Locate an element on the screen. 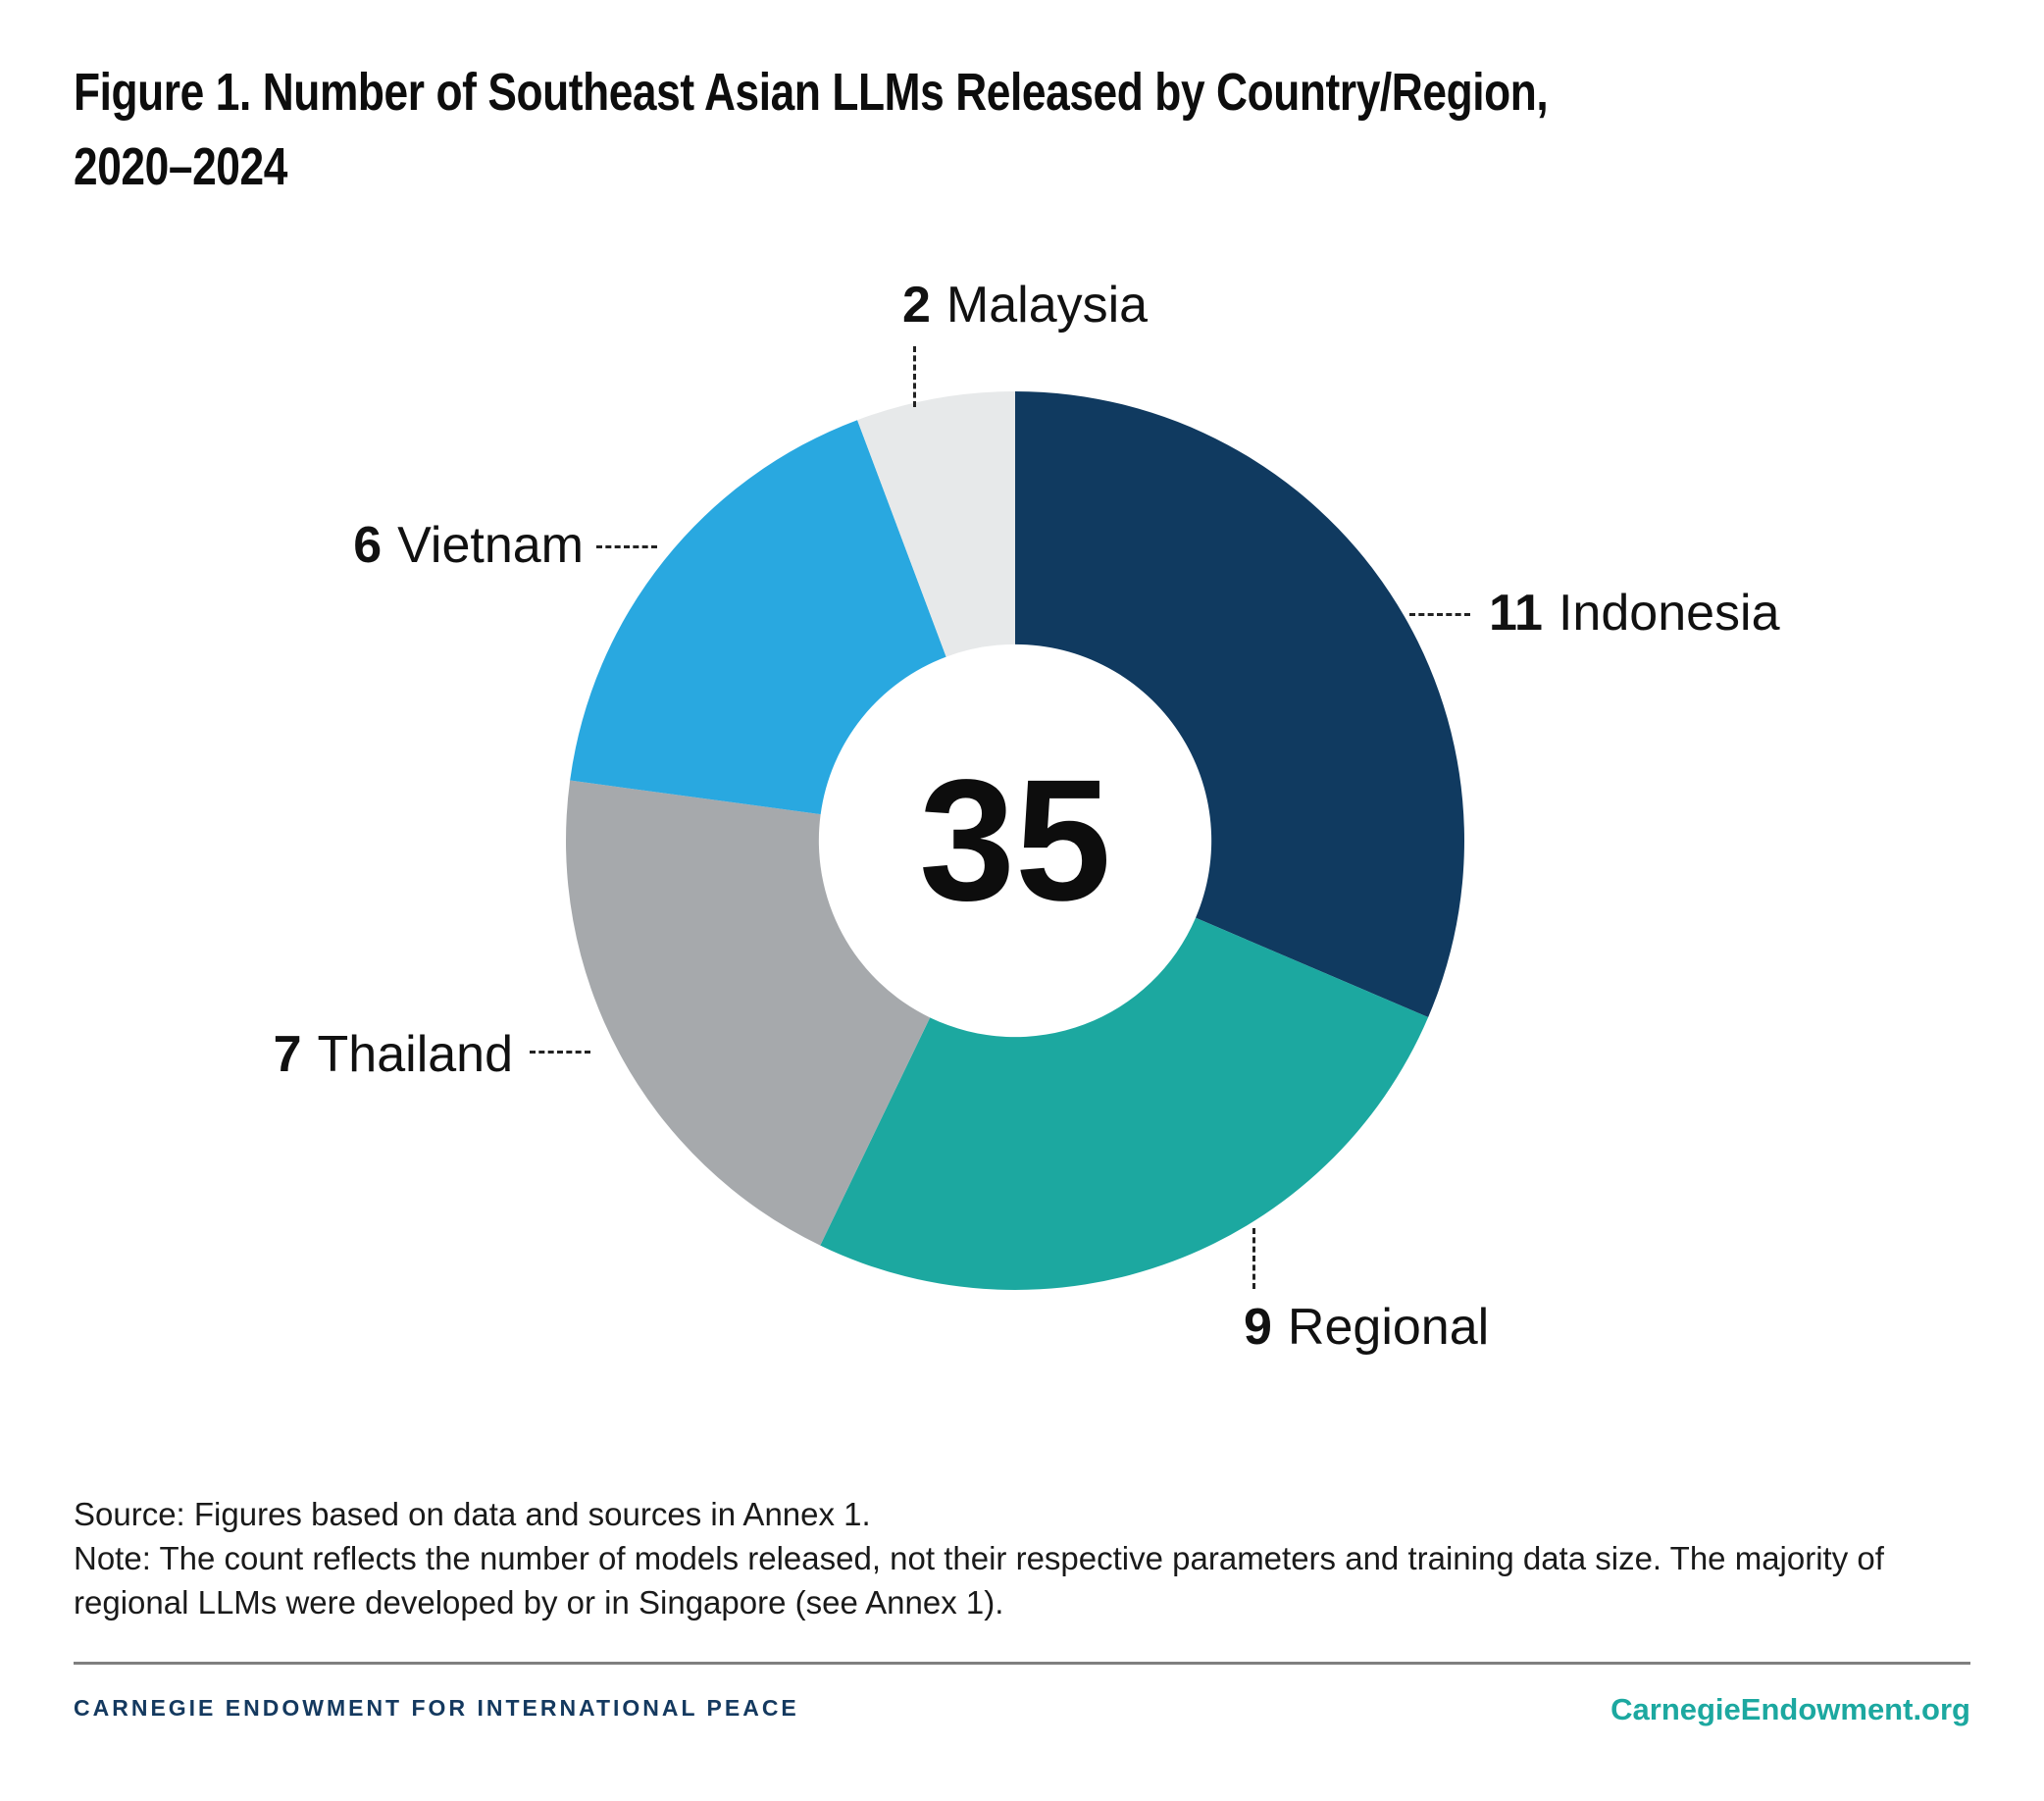 The height and width of the screenshot is (1801, 2044). leader-line-malaysia is located at coordinates (915, 376).